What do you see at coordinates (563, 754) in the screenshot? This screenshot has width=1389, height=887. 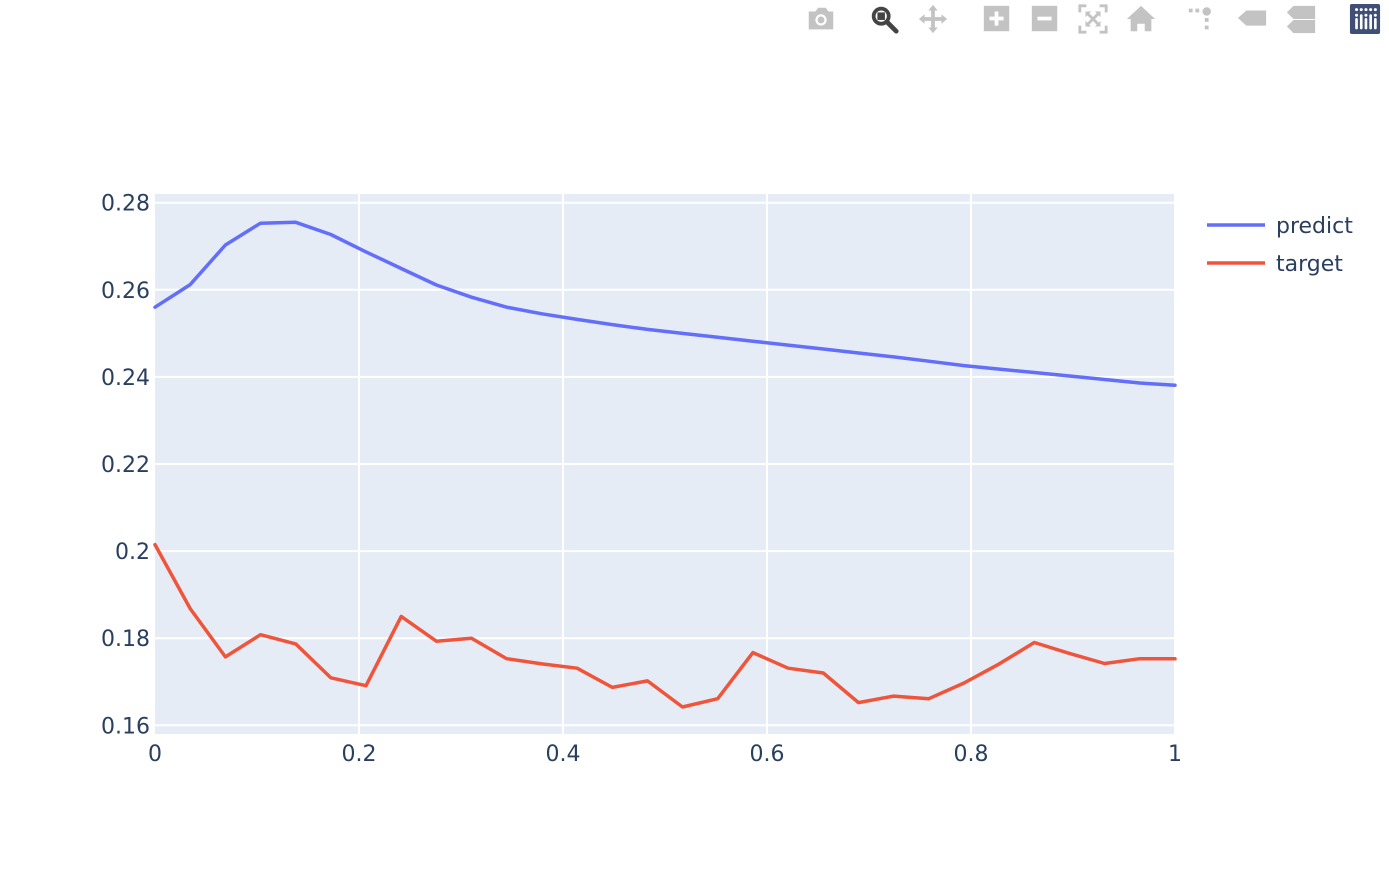 I see `x-tick-label: 0.4` at bounding box center [563, 754].